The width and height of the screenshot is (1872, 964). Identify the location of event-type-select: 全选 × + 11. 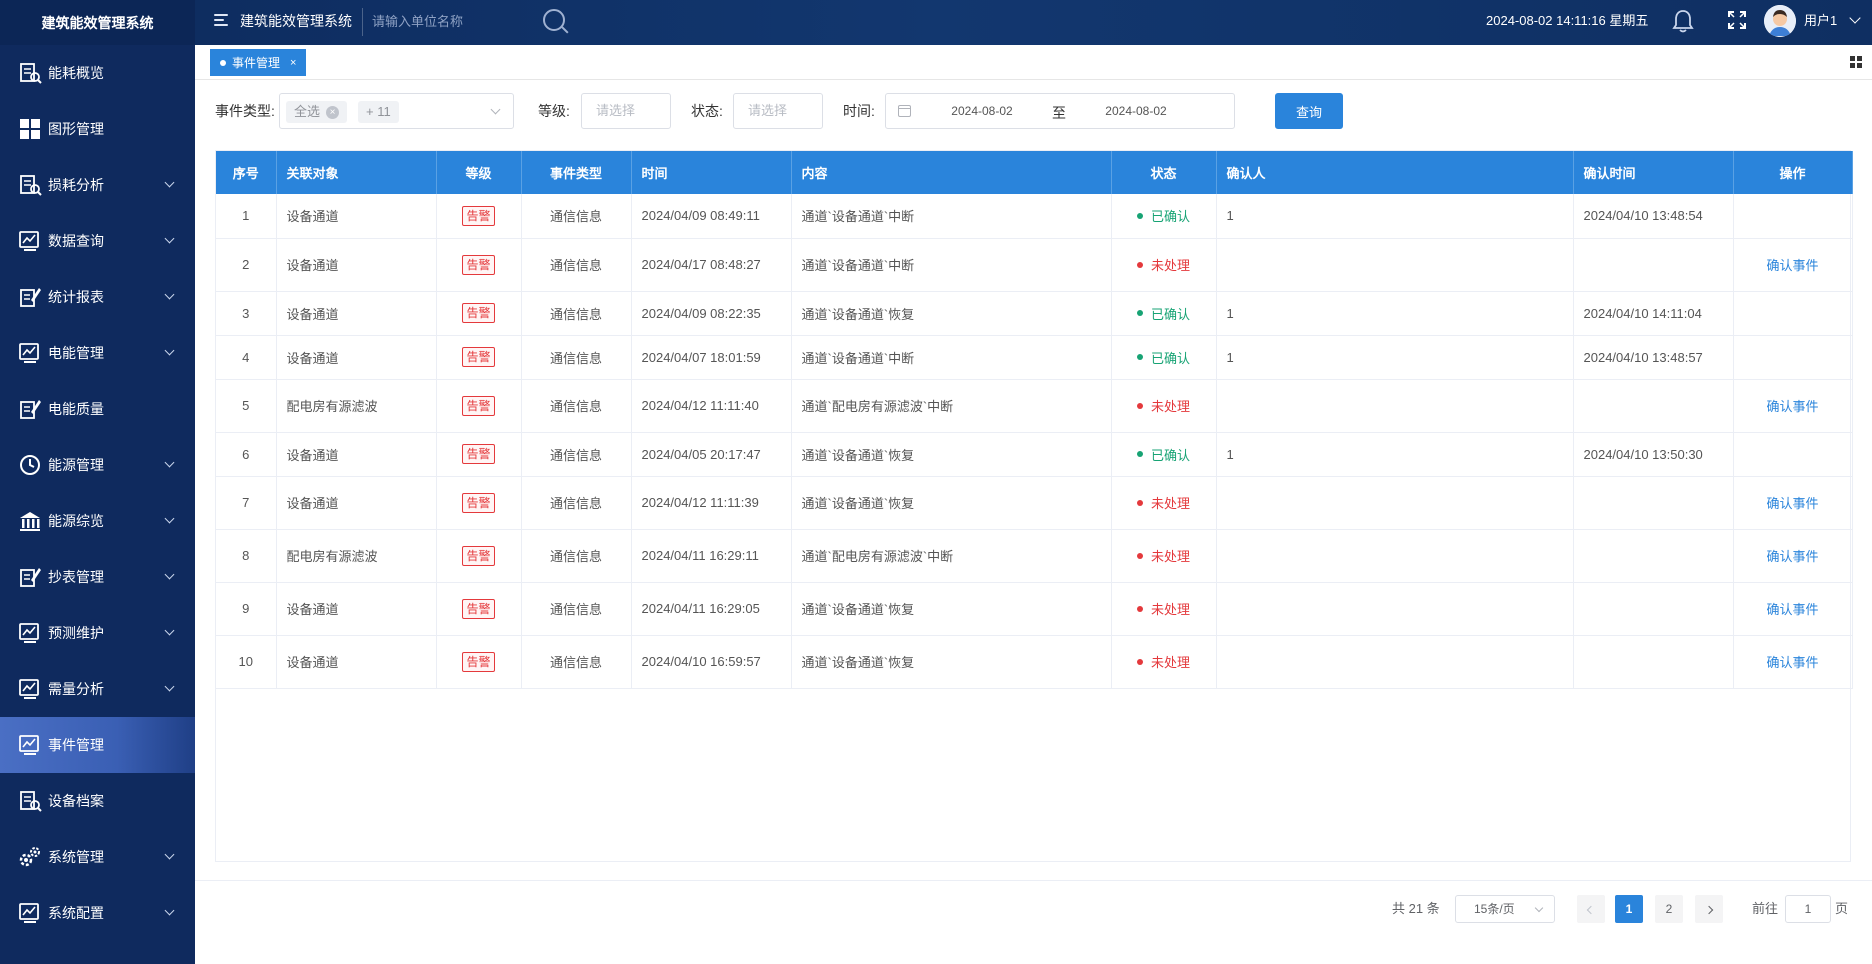
(396, 111).